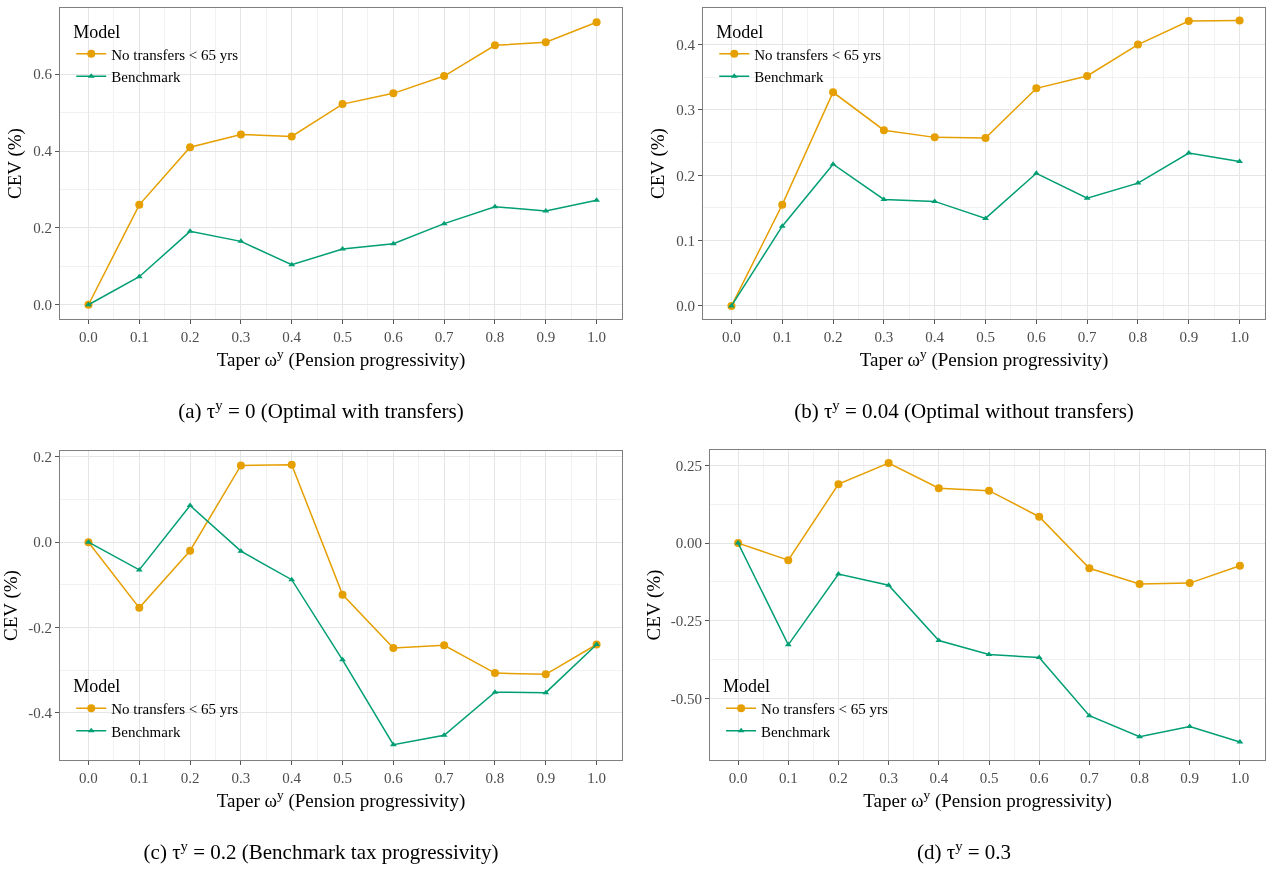 This screenshot has width=1285, height=882. What do you see at coordinates (688, 543) in the screenshot?
I see `y-tick-label: 0.00` at bounding box center [688, 543].